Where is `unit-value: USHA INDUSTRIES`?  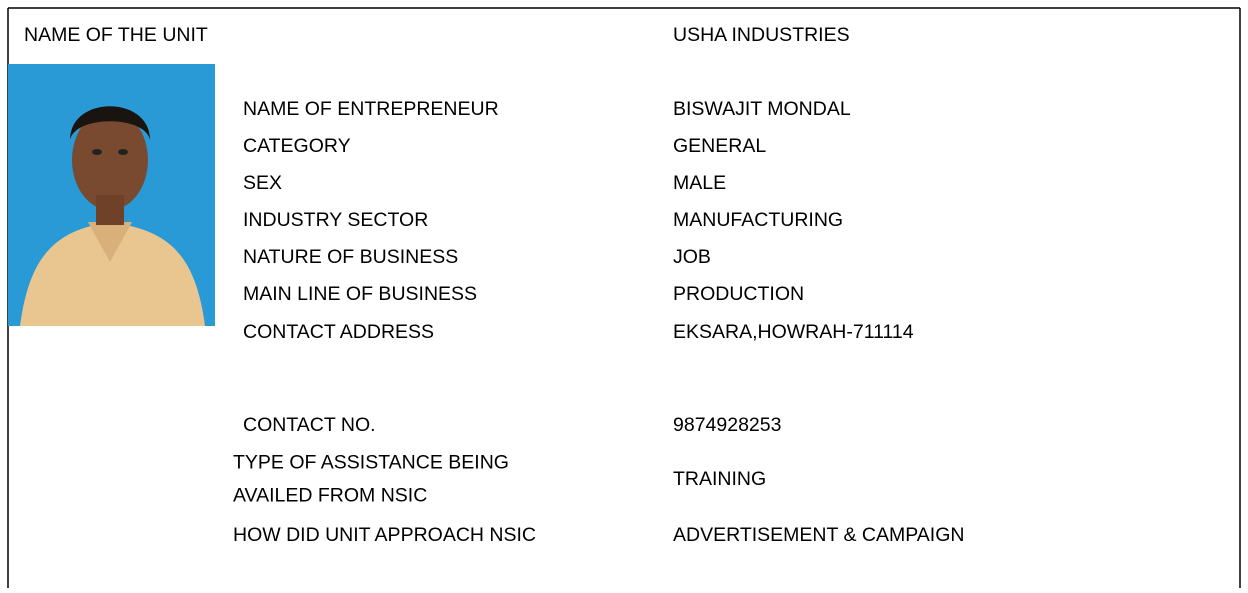 unit-value: USHA INDUSTRIES is located at coordinates (761, 35).